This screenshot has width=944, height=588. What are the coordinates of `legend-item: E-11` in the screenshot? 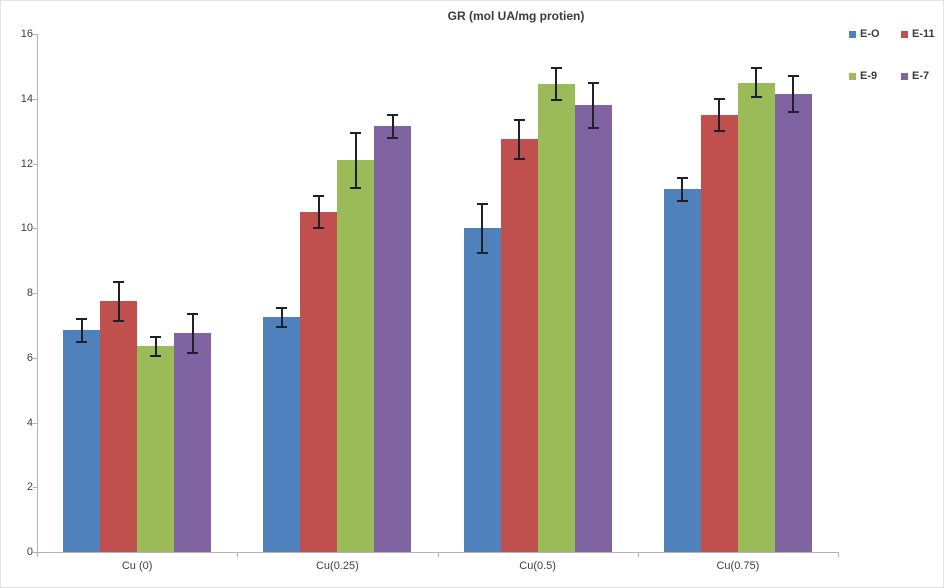 It's located at (918, 34).